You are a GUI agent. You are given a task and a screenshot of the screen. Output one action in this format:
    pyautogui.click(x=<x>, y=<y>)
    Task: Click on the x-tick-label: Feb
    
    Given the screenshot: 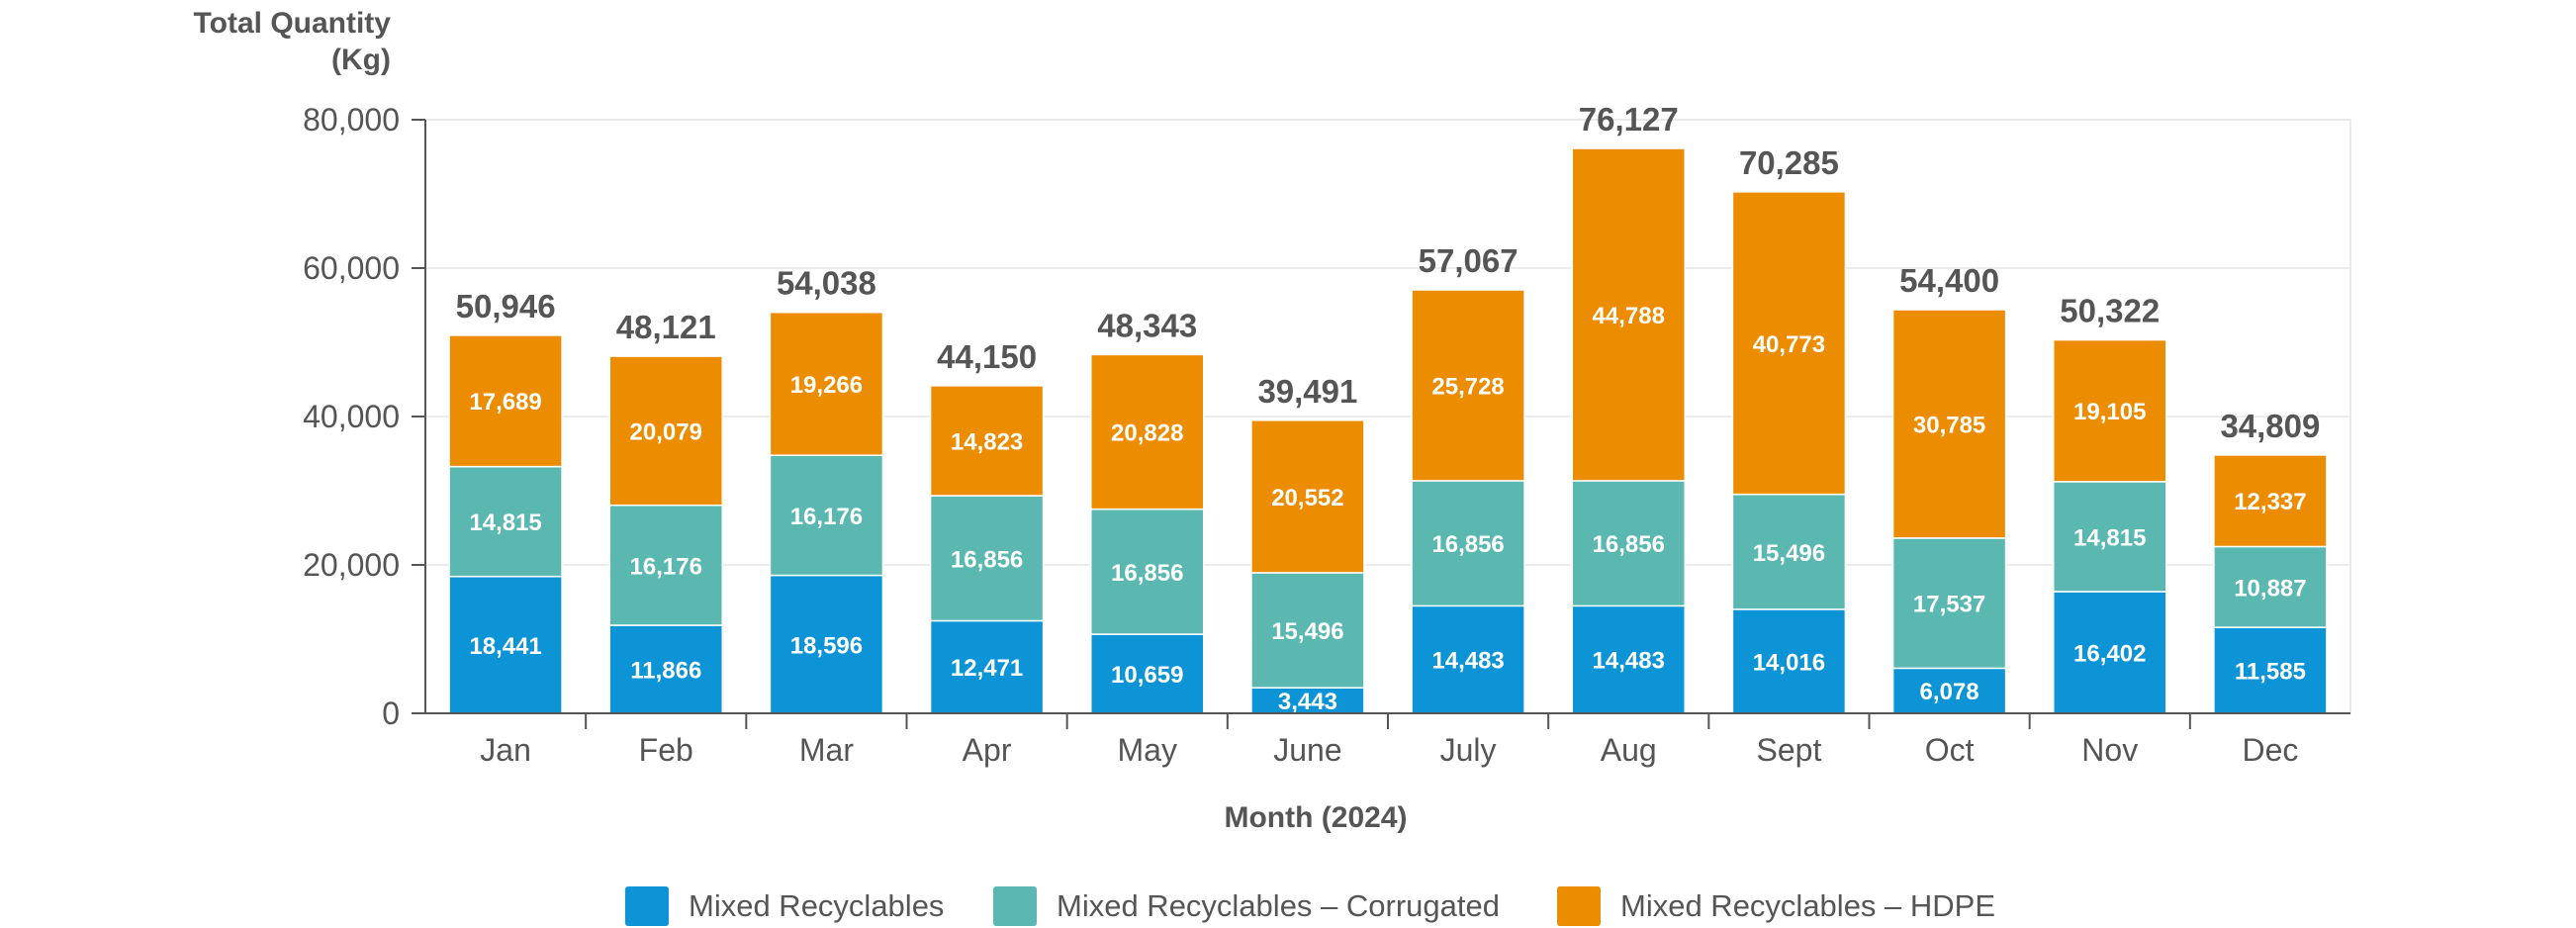 What is the action you would take?
    pyautogui.click(x=666, y=750)
    